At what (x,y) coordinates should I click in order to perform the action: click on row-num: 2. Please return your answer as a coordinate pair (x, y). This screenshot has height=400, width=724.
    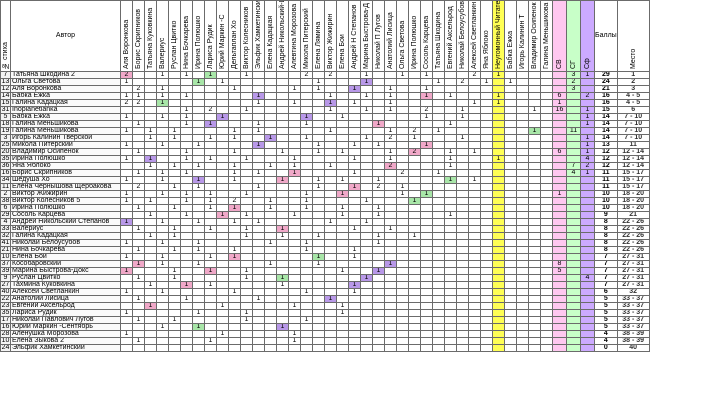
    Looking at the image, I should click on (5, 194).